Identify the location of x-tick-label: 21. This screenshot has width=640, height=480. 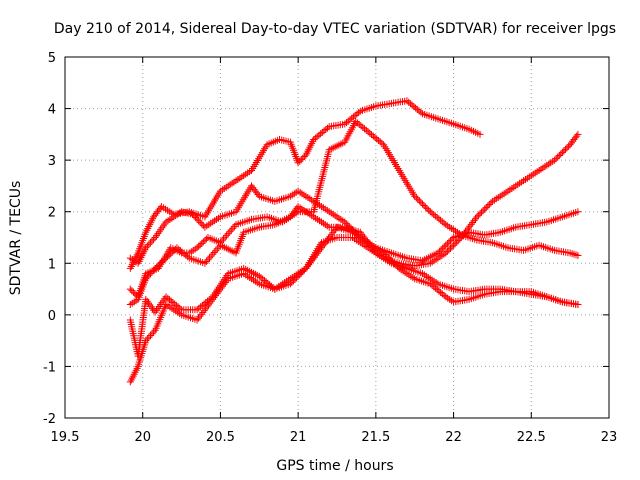
(298, 437).